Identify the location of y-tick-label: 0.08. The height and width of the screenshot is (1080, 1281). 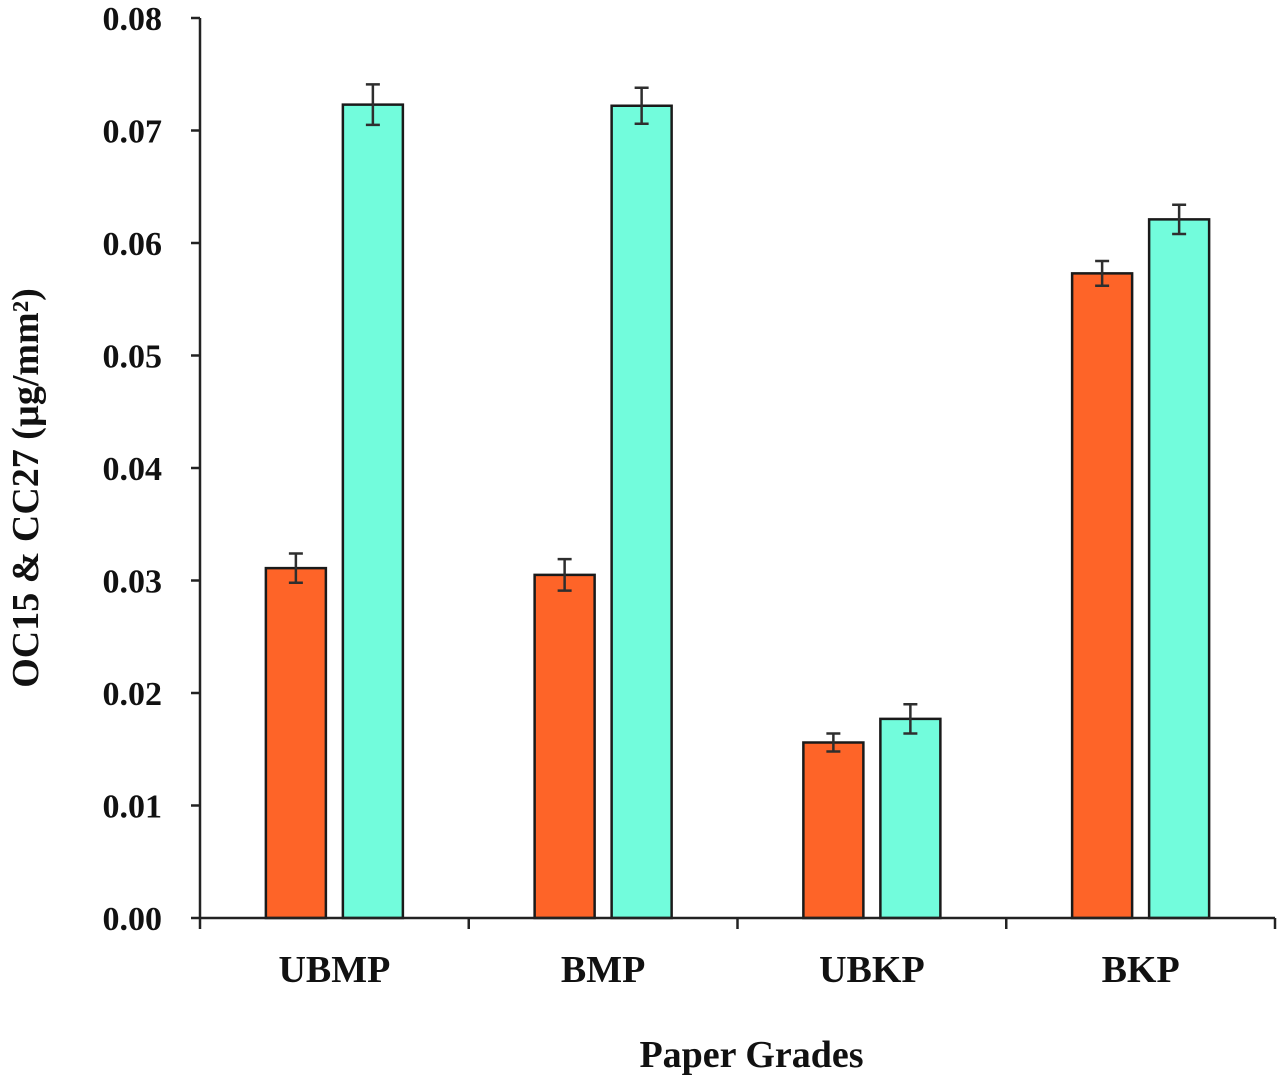
(133, 19).